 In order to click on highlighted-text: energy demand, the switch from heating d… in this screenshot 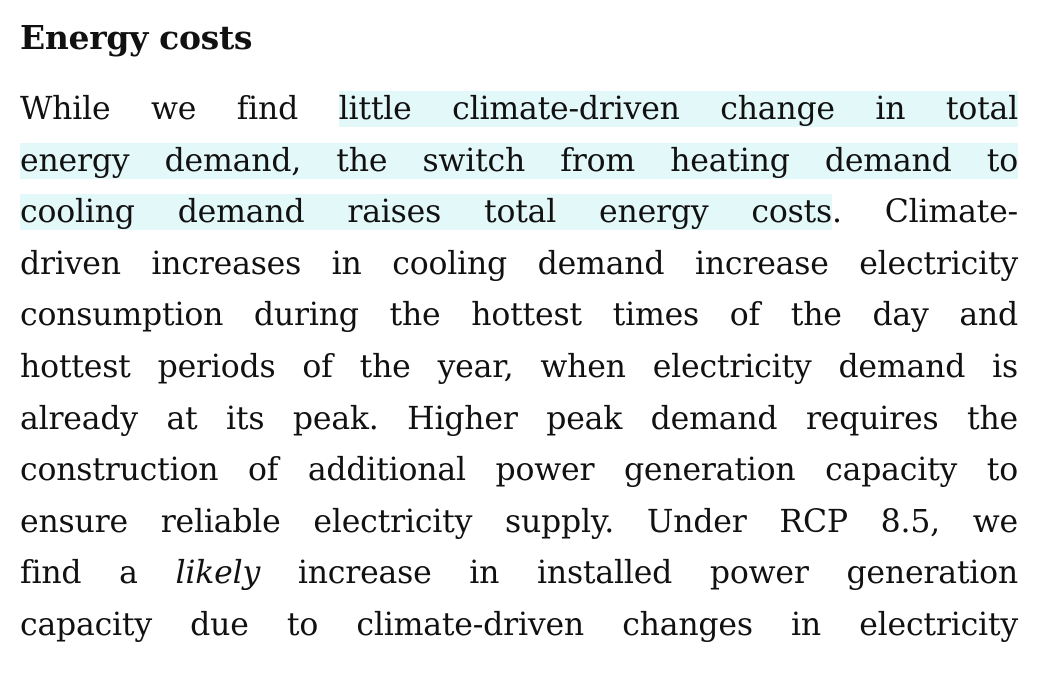, I will do `click(519, 160)`.